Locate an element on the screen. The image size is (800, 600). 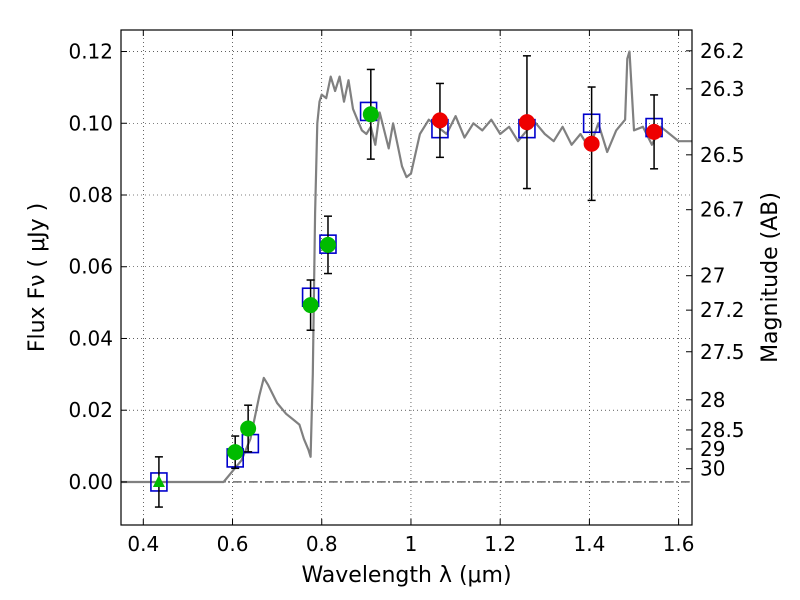
upper-limit-marker is located at coordinates (158, 480).